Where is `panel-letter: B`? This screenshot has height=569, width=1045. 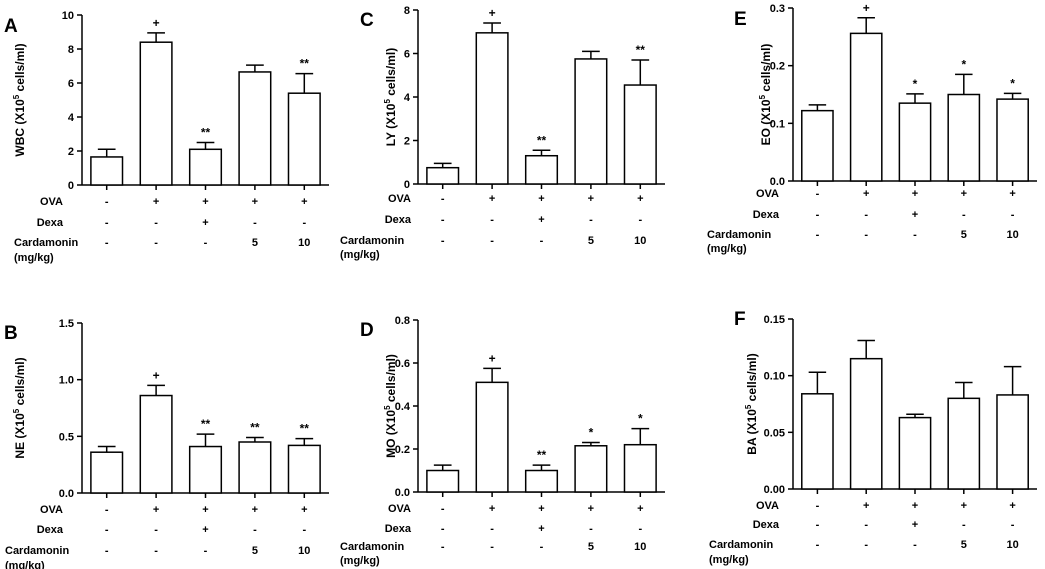 panel-letter: B is located at coordinates (11, 333).